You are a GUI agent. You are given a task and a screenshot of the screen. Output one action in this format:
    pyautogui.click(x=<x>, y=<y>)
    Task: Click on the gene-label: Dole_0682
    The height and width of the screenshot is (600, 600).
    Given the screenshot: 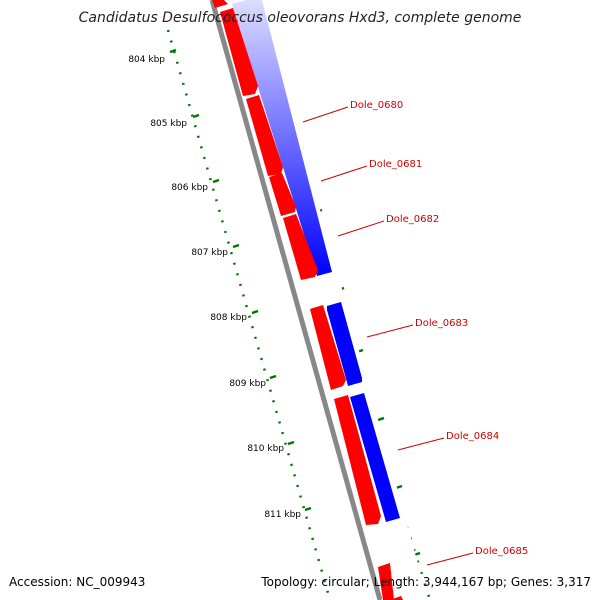 What is the action you would take?
    pyautogui.click(x=412, y=219)
    